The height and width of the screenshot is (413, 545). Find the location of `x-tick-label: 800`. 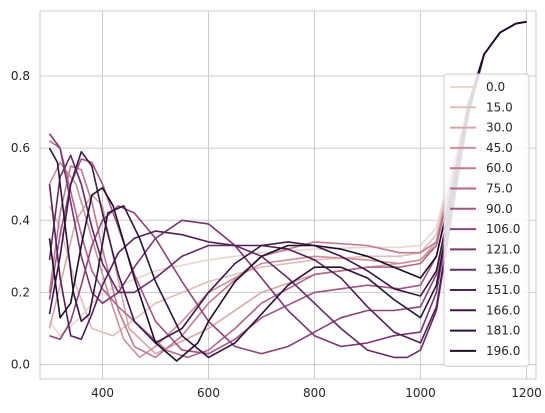

x-tick-label: 800 is located at coordinates (314, 393).